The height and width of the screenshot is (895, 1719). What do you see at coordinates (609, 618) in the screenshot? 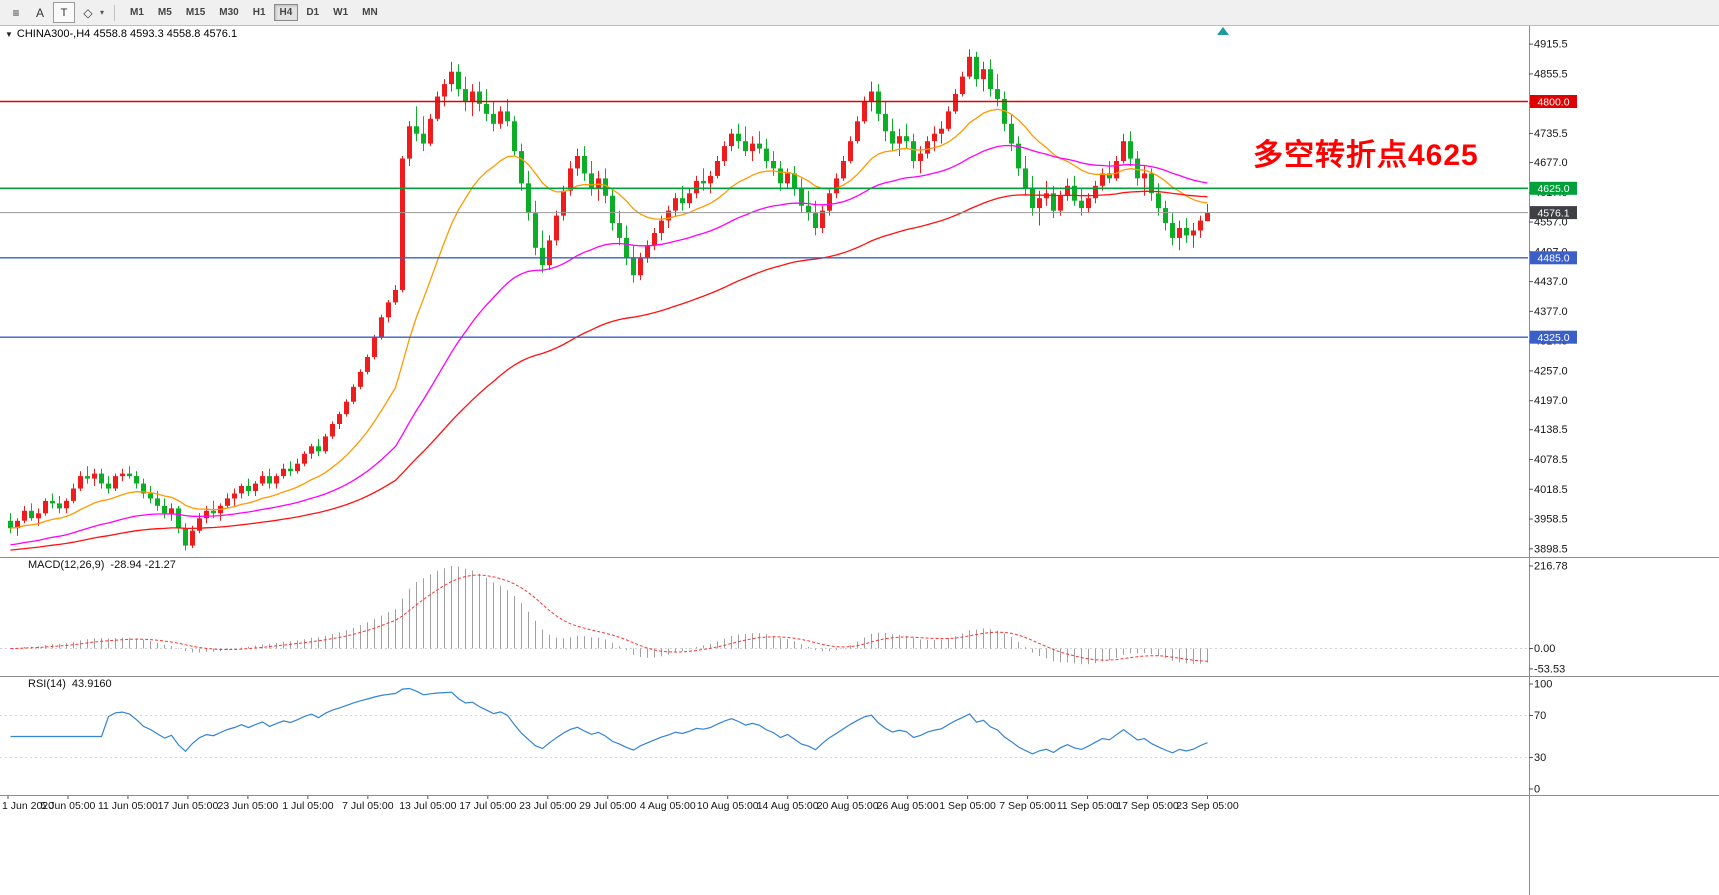
I see `macd-signal-line` at bounding box center [609, 618].